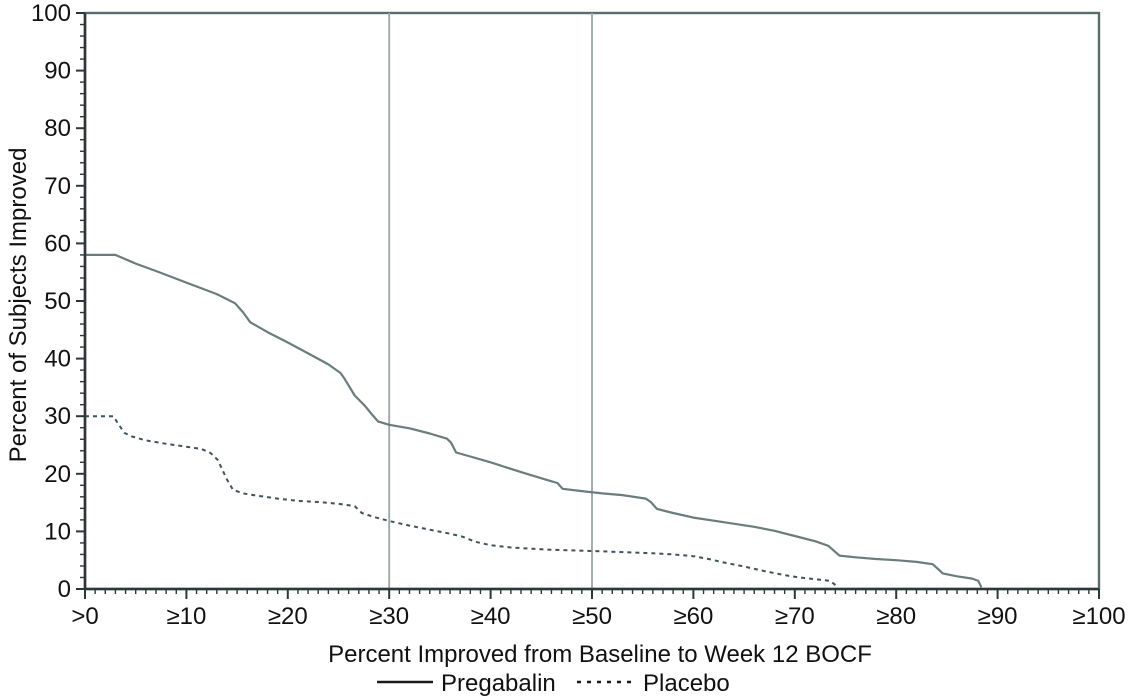 The height and width of the screenshot is (697, 1137). I want to click on x-tick-label: ≥20, so click(288, 616).